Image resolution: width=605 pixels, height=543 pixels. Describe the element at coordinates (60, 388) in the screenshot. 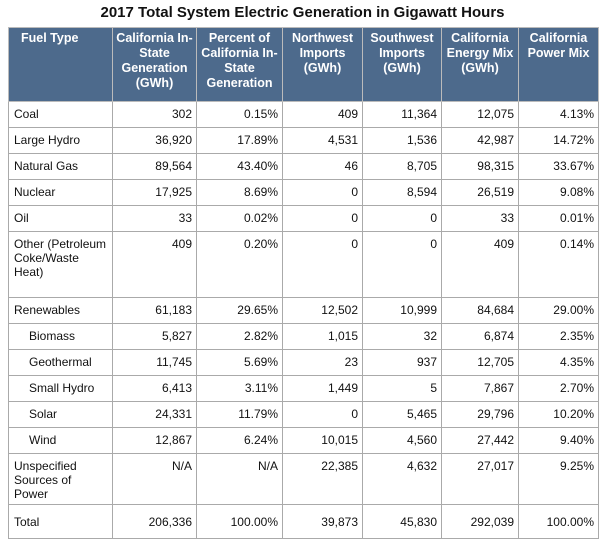

I see `table-cell: Small Hydro` at that location.